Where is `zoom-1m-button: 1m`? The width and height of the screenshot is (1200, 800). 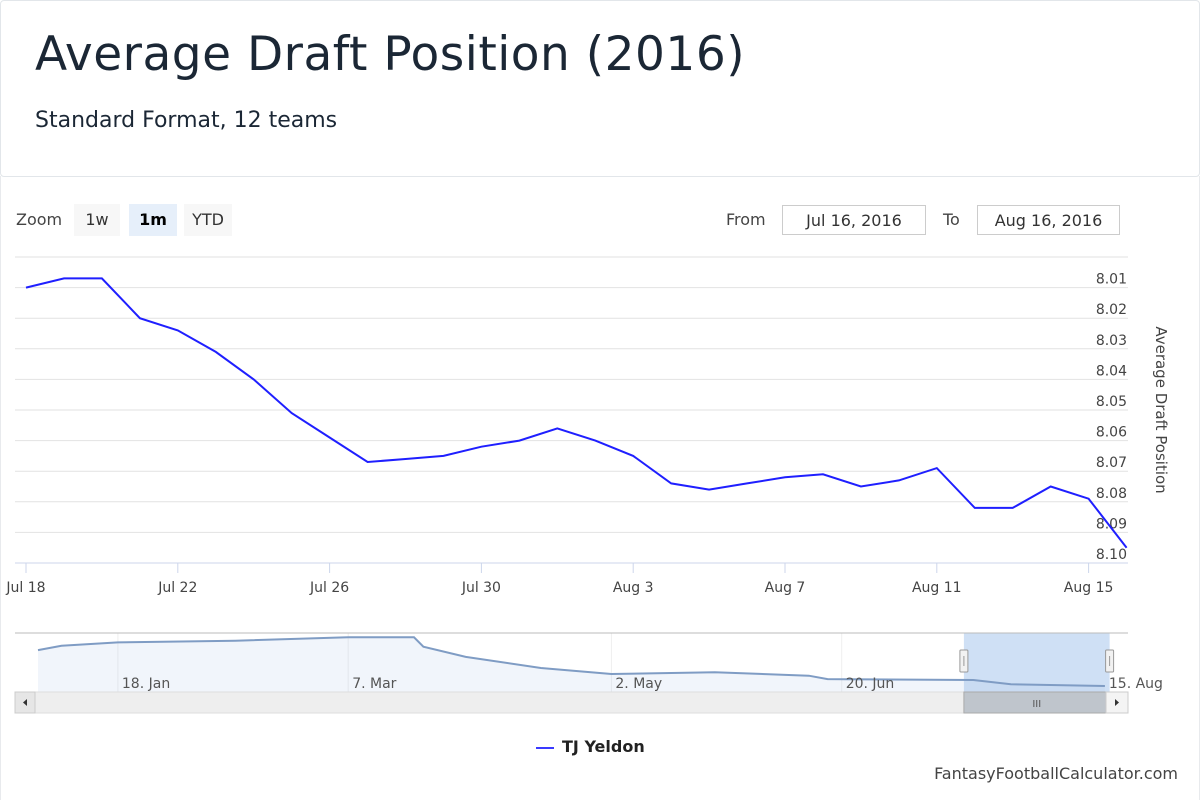 zoom-1m-button: 1m is located at coordinates (153, 220).